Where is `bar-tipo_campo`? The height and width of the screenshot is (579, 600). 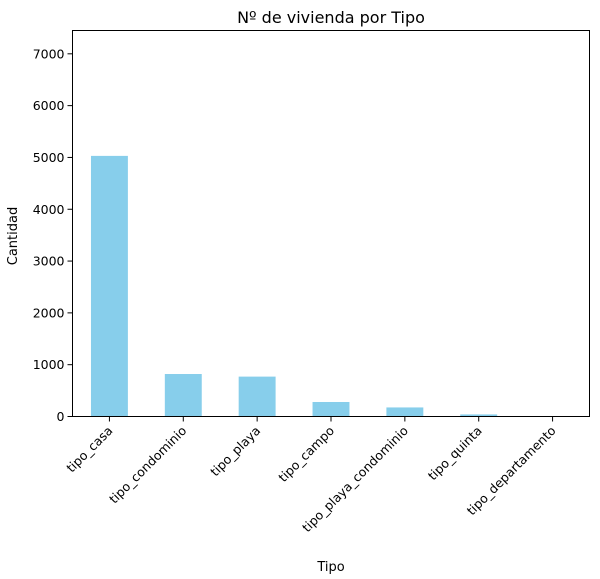 bar-tipo_campo is located at coordinates (331, 409).